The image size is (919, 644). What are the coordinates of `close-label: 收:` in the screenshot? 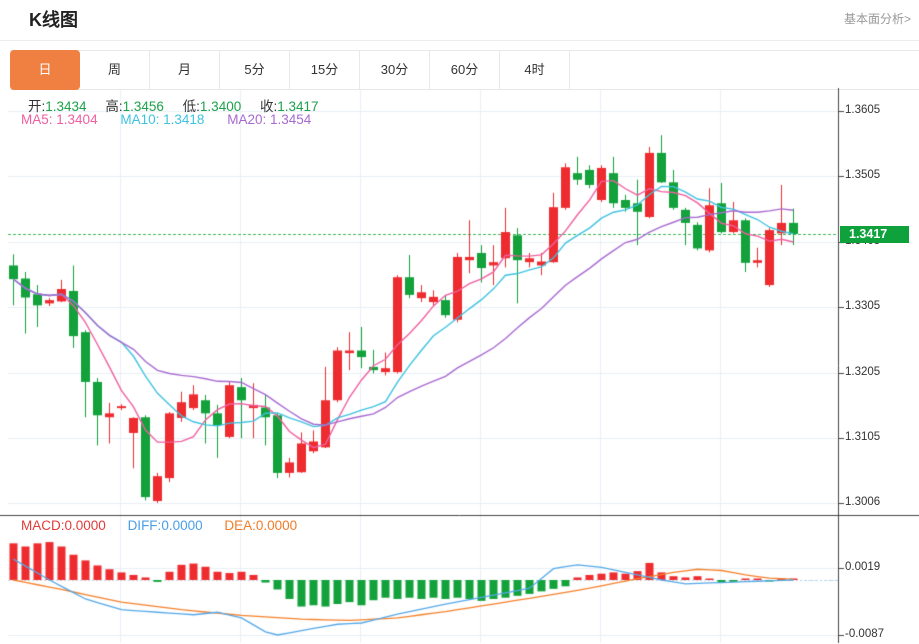 It's located at (268, 106).